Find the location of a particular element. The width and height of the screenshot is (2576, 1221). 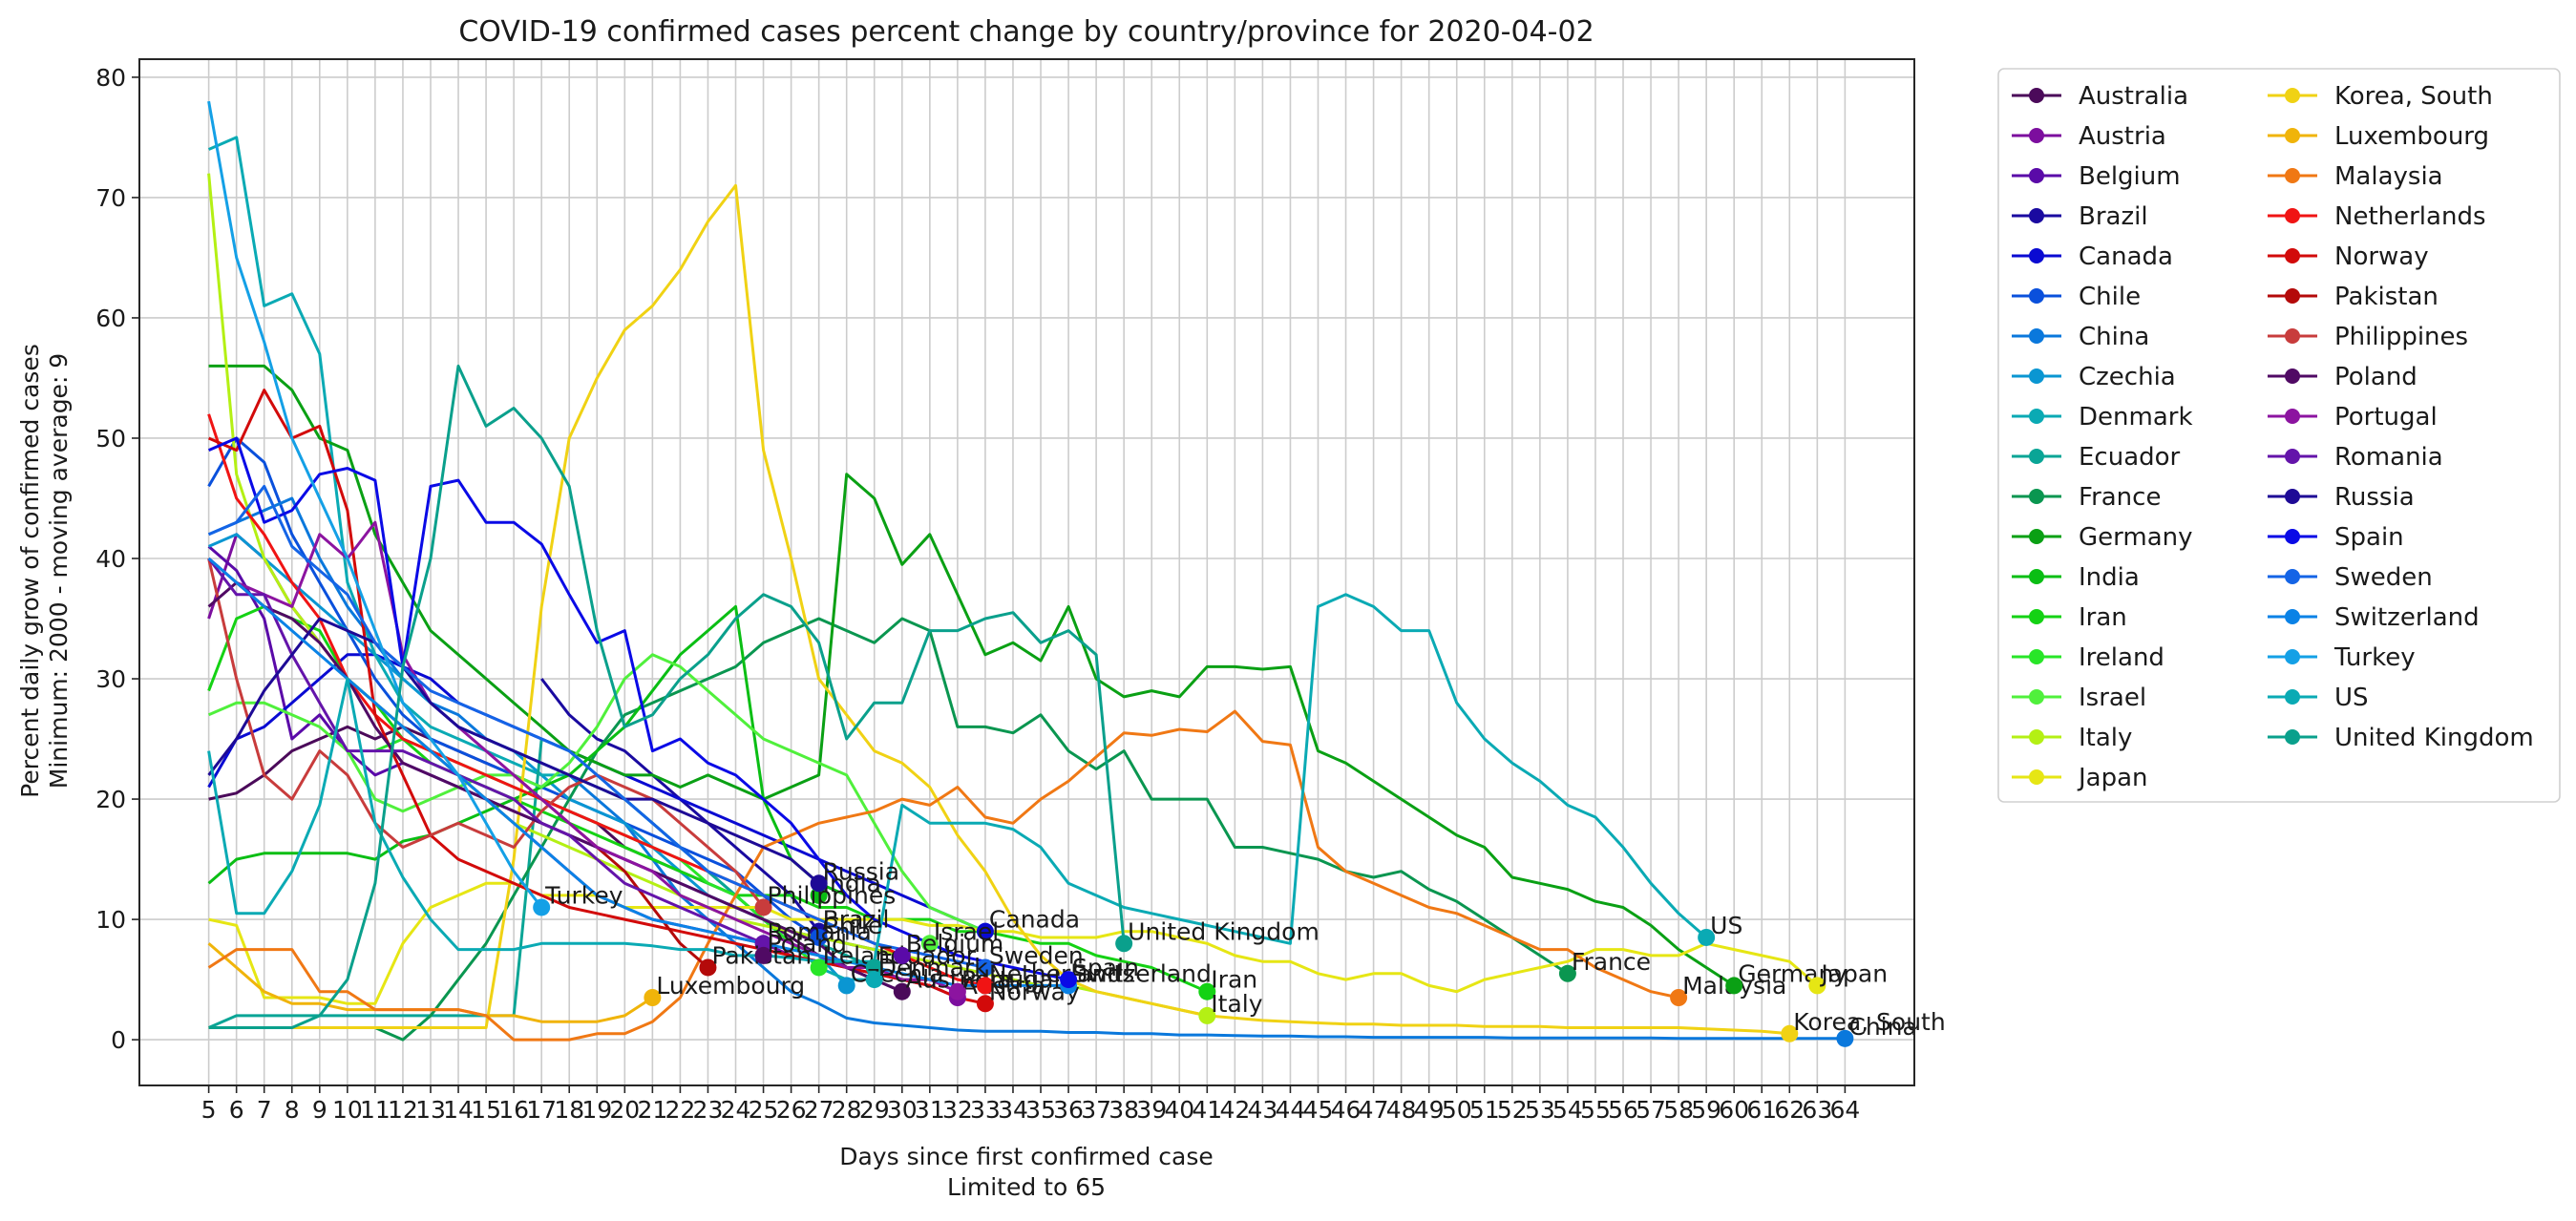

end-marker-iran is located at coordinates (1207, 991).